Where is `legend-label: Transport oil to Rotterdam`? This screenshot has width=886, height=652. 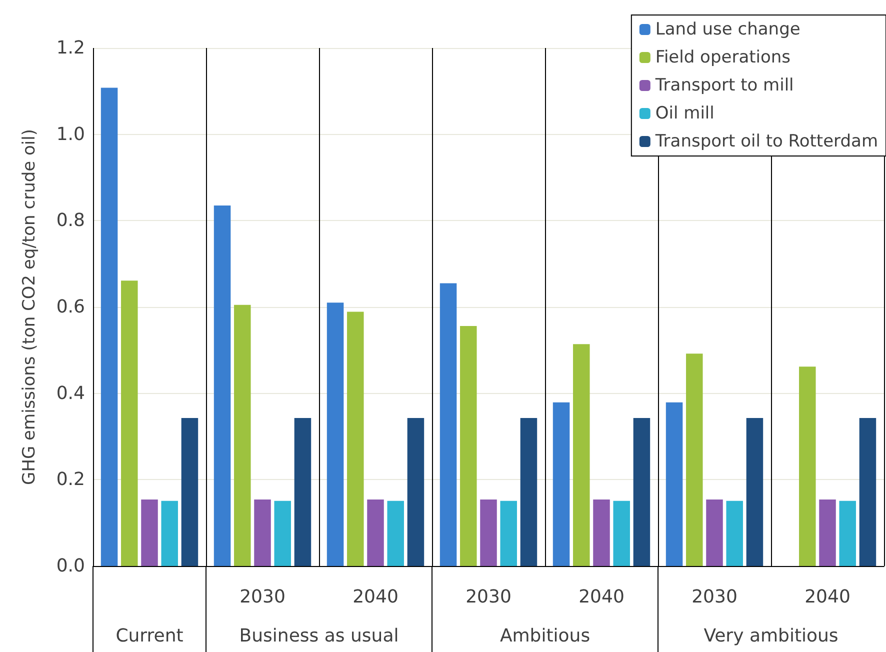 legend-label: Transport oil to Rotterdam is located at coordinates (766, 142).